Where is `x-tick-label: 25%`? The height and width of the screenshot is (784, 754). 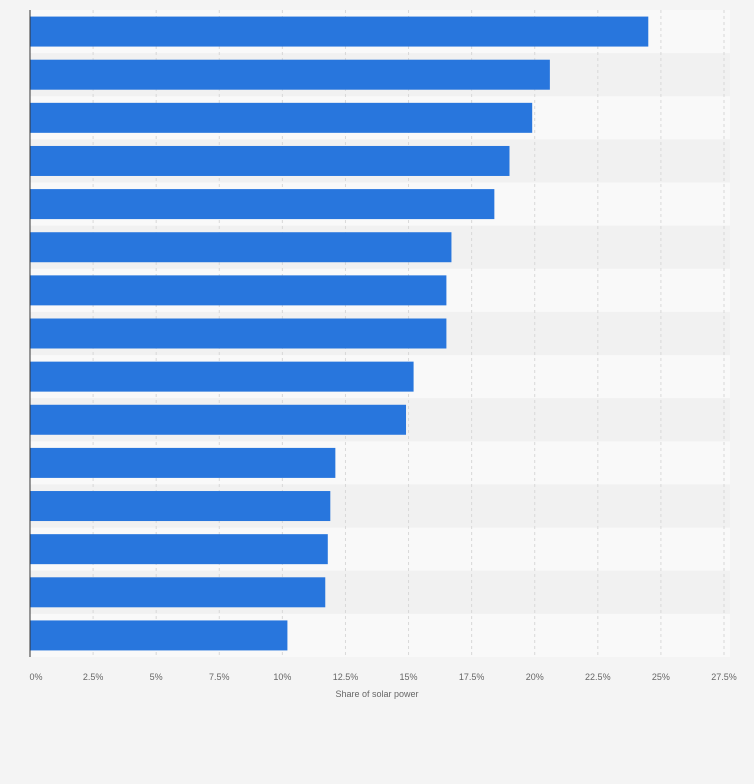 x-tick-label: 25% is located at coordinates (661, 677).